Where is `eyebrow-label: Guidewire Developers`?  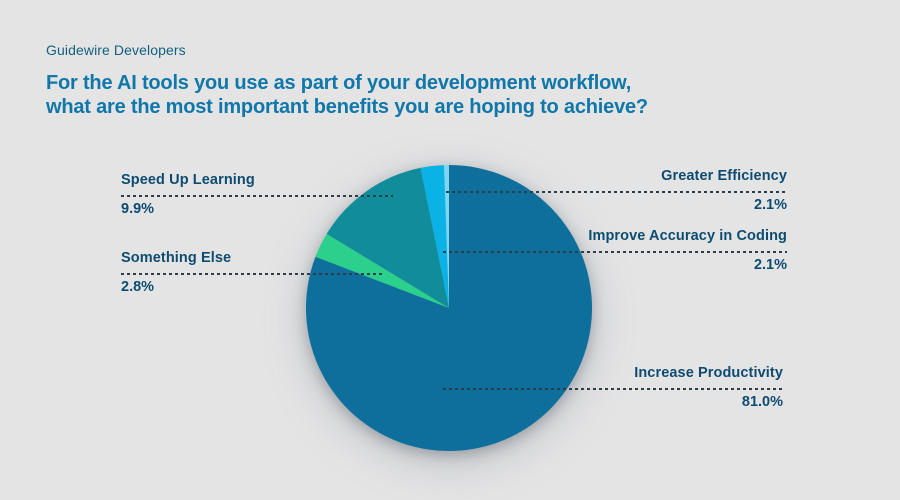
eyebrow-label: Guidewire Developers is located at coordinates (116, 50).